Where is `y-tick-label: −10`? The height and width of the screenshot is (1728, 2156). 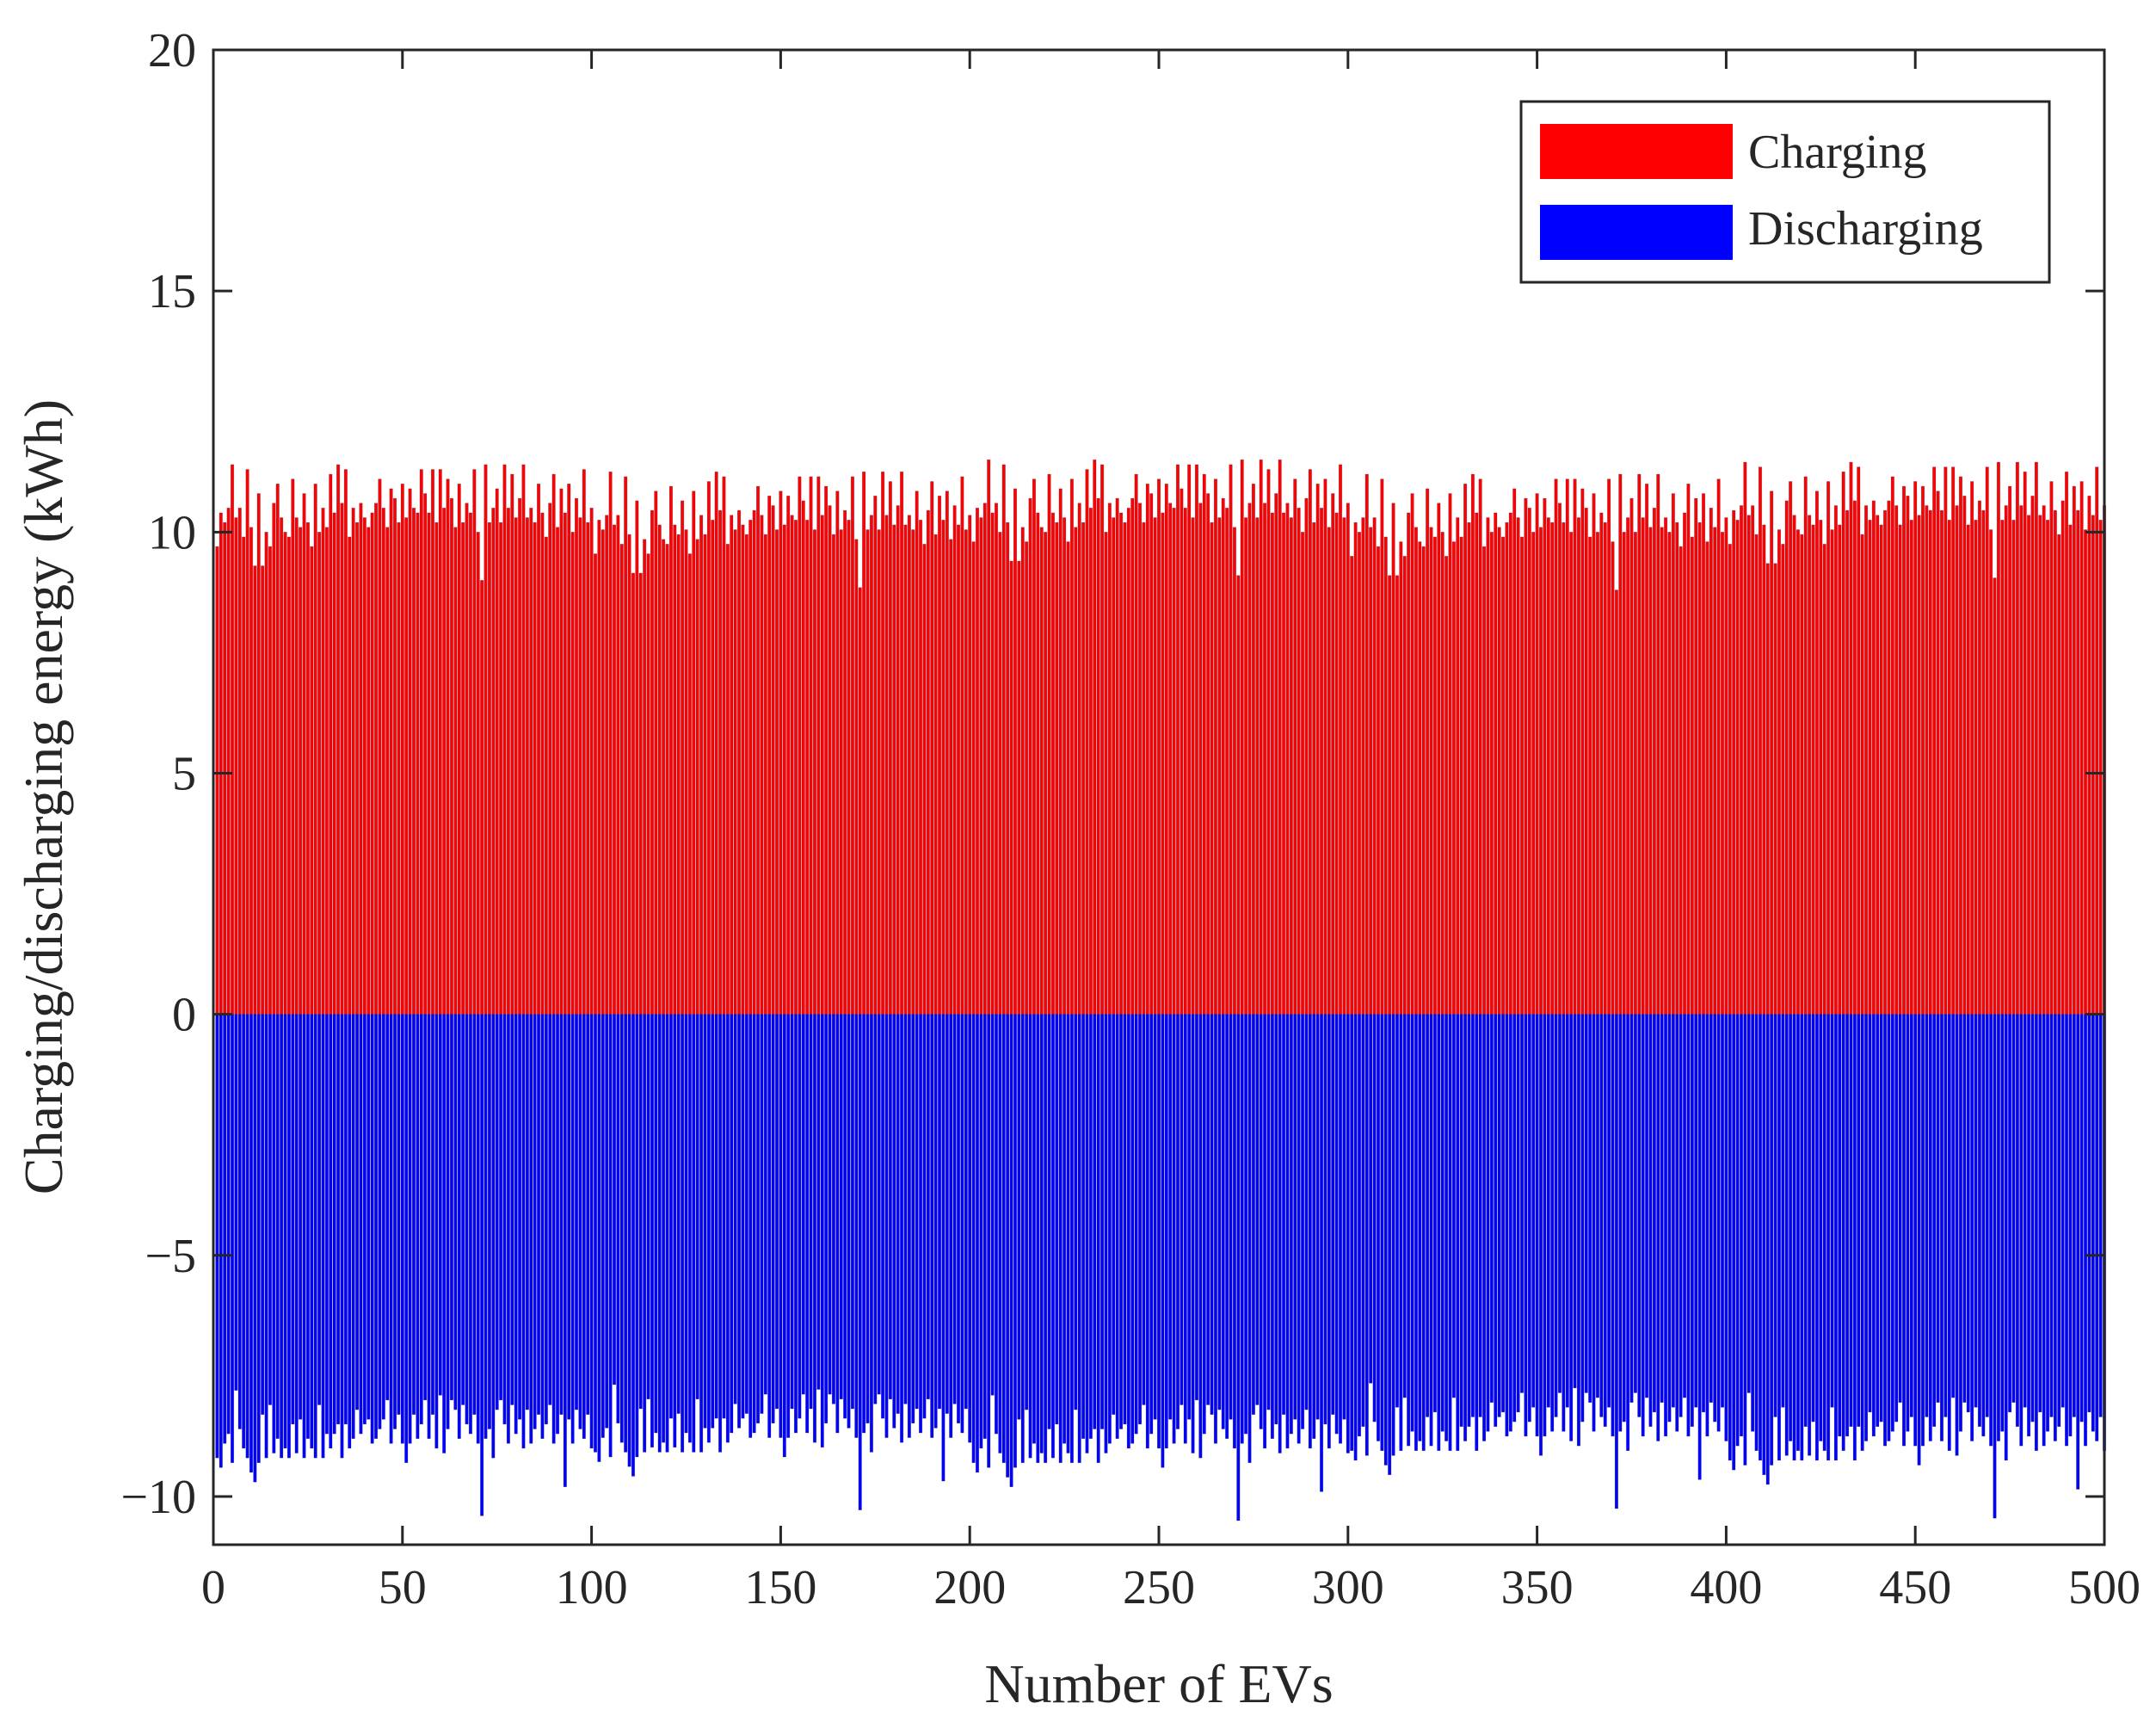
y-tick-label: −10 is located at coordinates (158, 1497).